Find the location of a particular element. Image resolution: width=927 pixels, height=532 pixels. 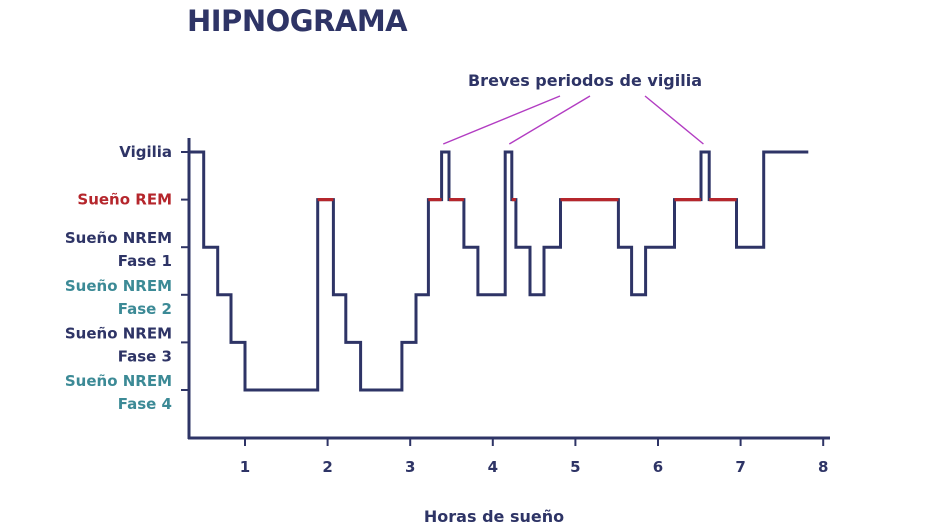

x-tick-label: 6 is located at coordinates (658, 467).